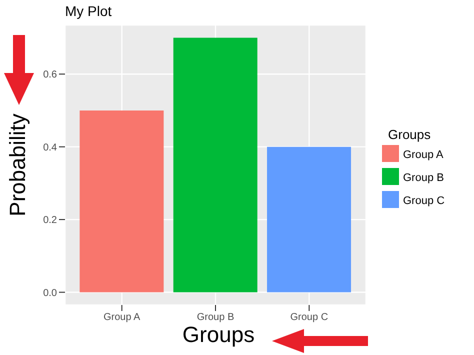 This screenshot has width=474, height=355. I want to click on legend-label: Group C, so click(424, 201).